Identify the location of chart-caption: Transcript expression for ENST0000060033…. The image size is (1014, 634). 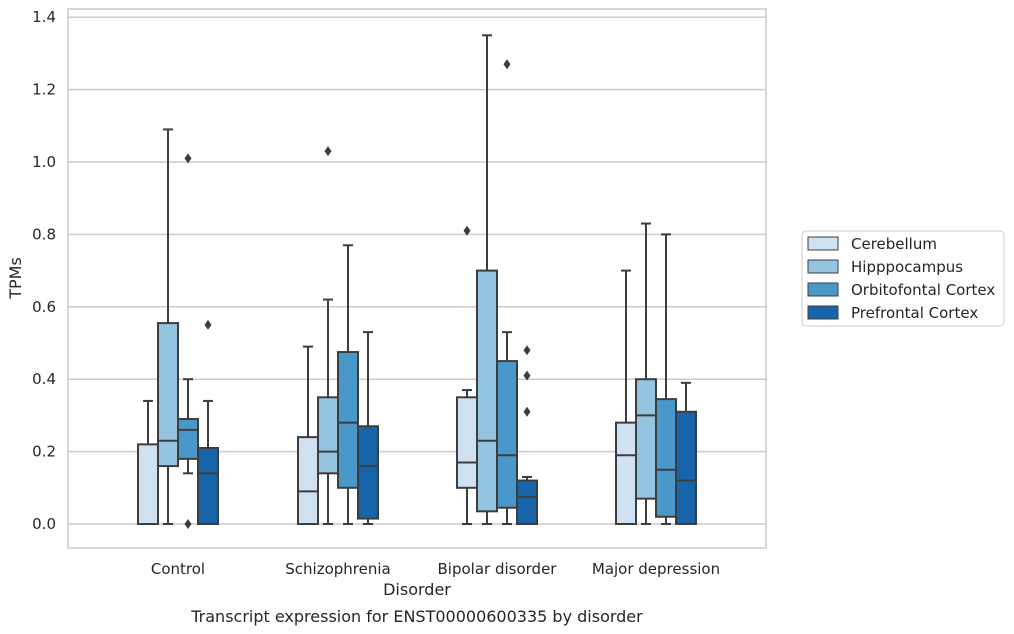
(416, 616).